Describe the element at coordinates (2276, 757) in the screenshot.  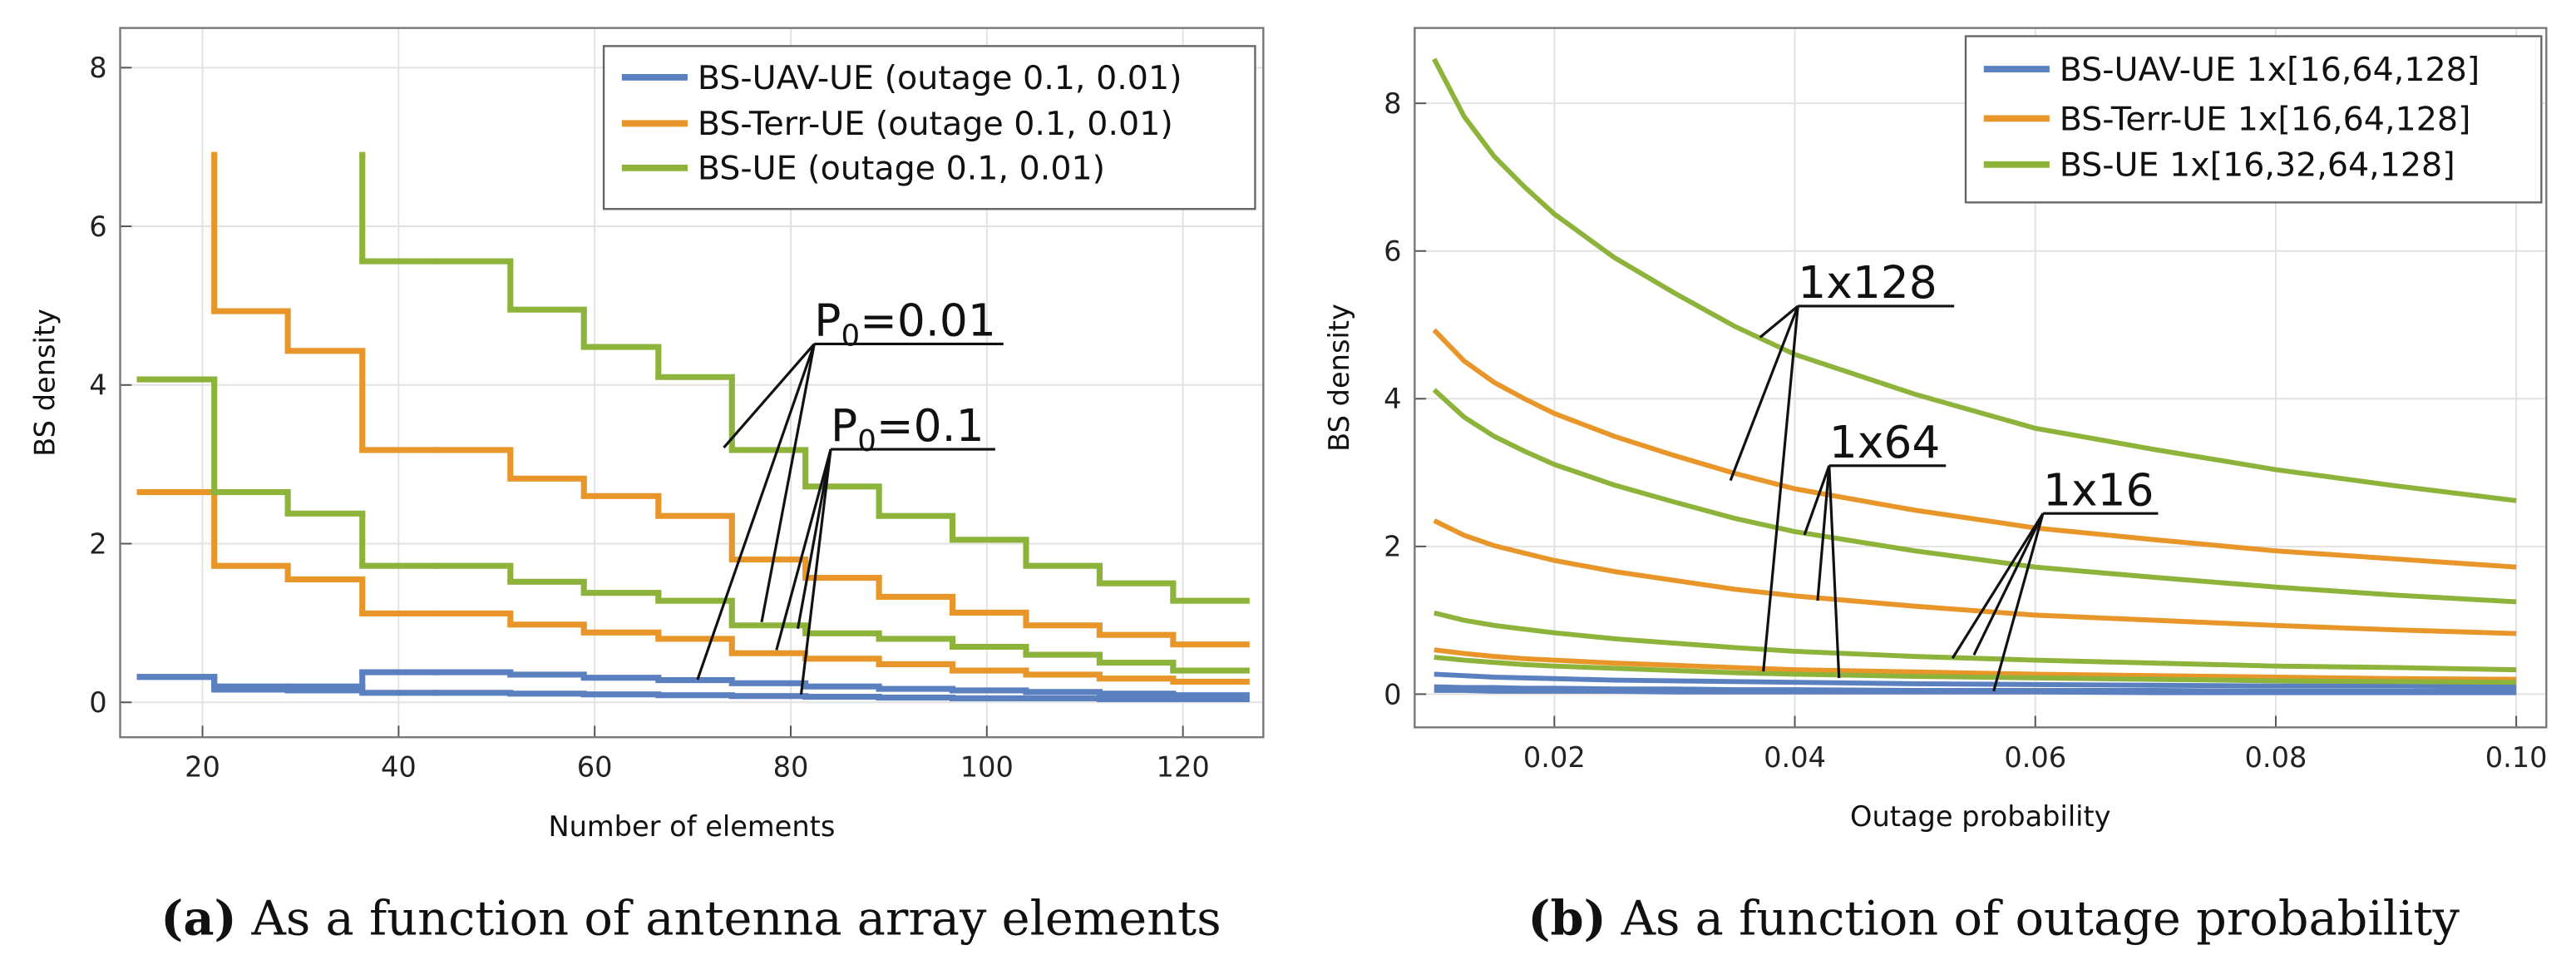
I see `x-tick-label: 0.08` at that location.